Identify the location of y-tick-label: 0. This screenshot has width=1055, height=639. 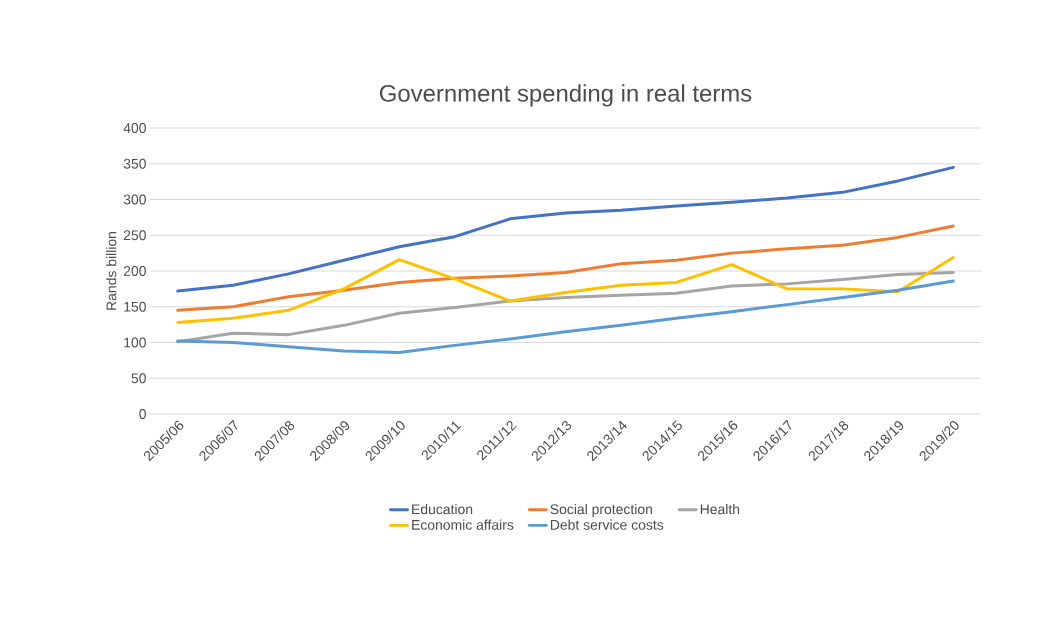
(142, 414).